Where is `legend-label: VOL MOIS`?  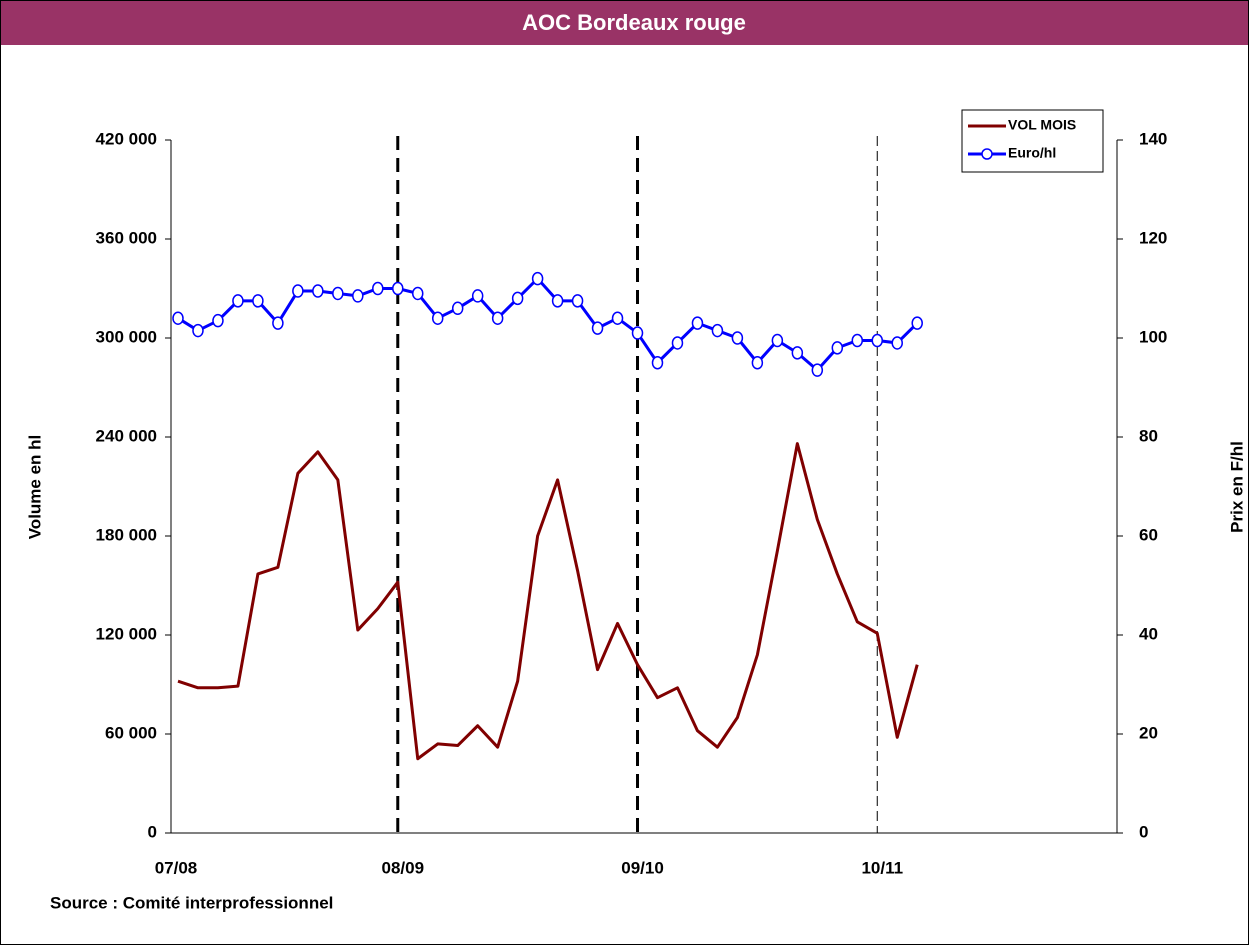
legend-label: VOL MOIS is located at coordinates (1042, 125).